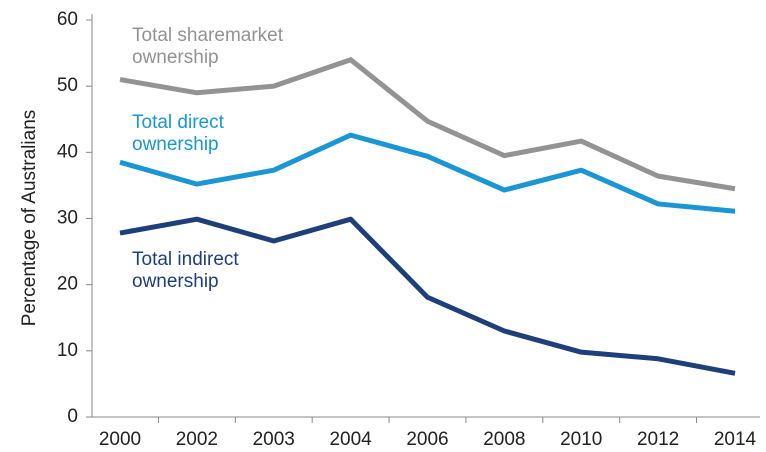 The width and height of the screenshot is (766, 452). I want to click on x-tick-label: 2012, so click(658, 439).